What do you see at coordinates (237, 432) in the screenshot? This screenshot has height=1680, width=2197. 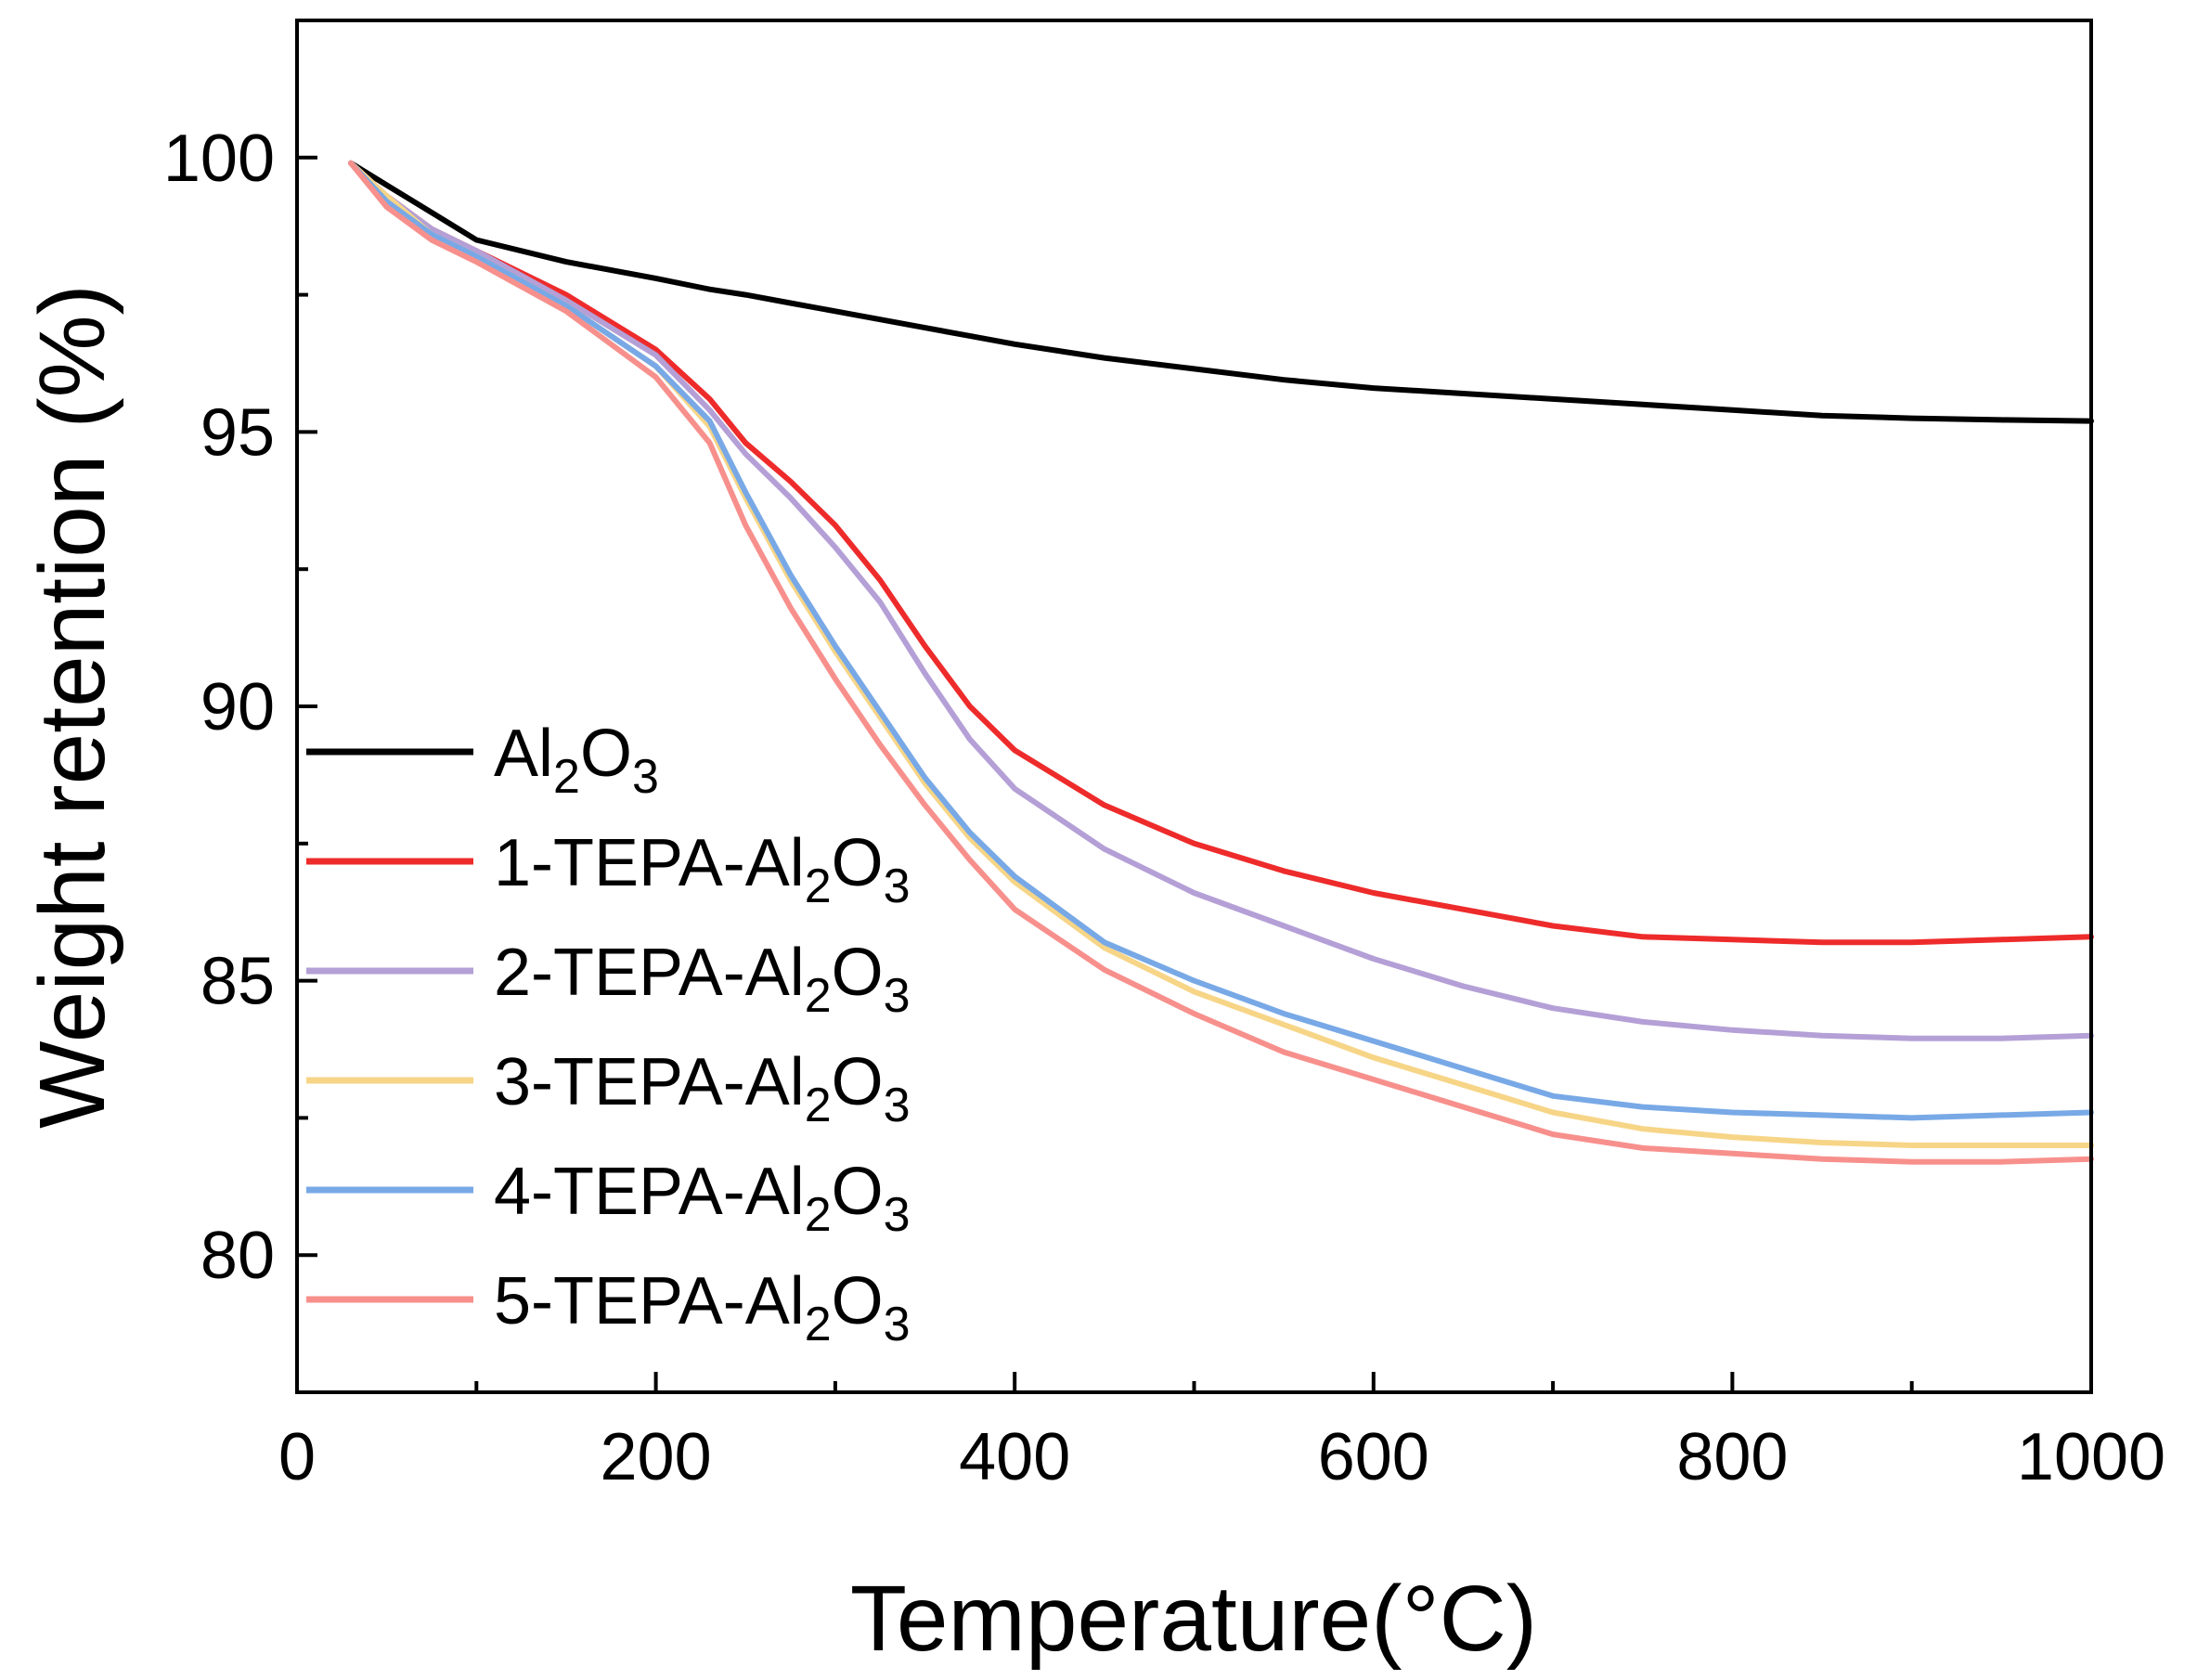 I see `y-tick-label: 95` at bounding box center [237, 432].